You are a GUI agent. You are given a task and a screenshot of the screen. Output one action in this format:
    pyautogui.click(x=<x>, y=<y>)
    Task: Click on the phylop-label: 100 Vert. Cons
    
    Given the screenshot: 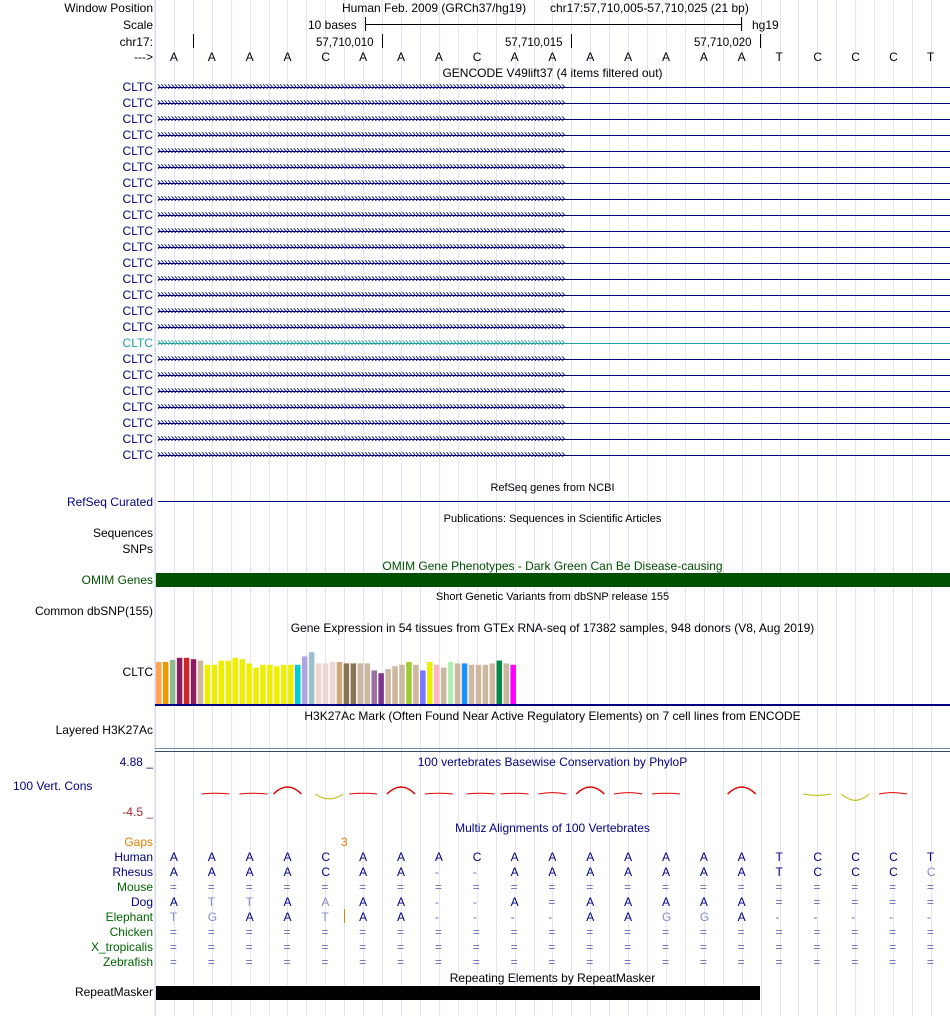 What is the action you would take?
    pyautogui.click(x=53, y=786)
    